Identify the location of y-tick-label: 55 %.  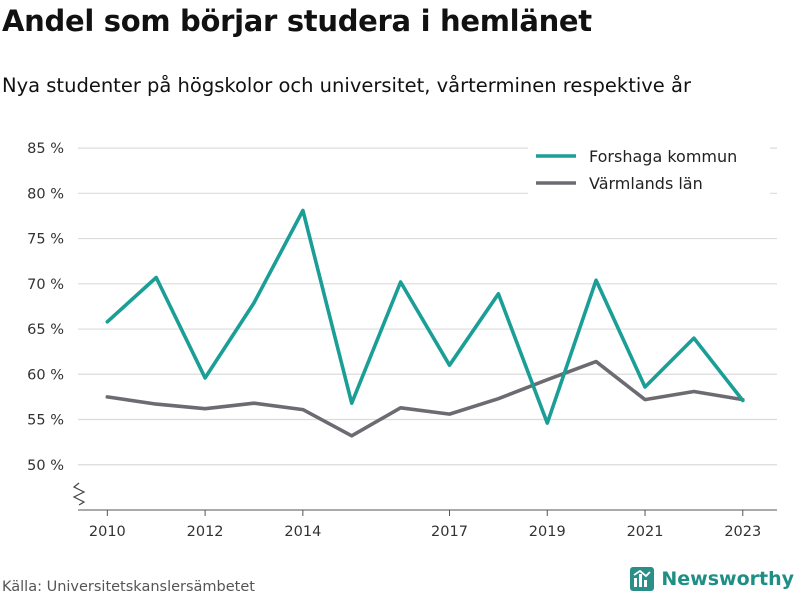
(45, 421).